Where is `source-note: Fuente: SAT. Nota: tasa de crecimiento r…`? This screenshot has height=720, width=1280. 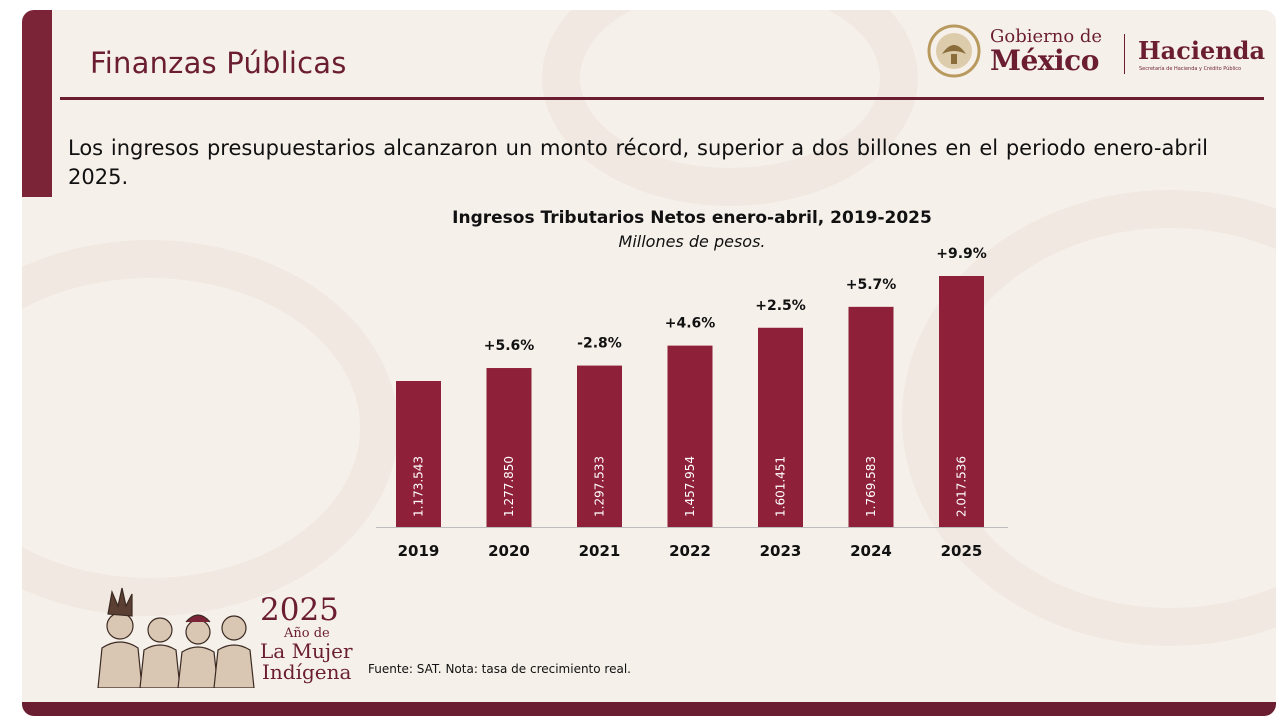 source-note: Fuente: SAT. Nota: tasa de crecimiento r… is located at coordinates (499, 669).